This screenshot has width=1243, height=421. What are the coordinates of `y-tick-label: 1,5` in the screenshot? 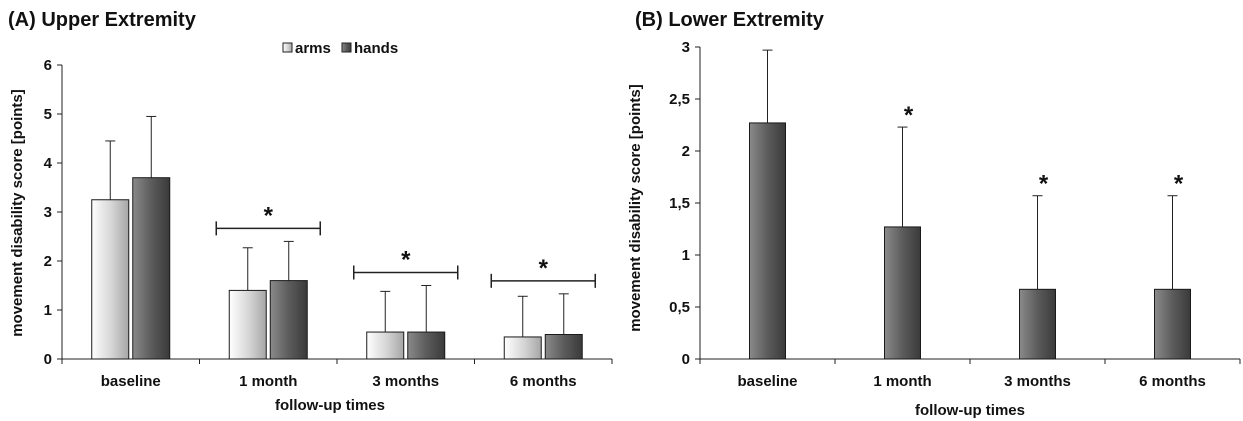 It's located at (679, 203).